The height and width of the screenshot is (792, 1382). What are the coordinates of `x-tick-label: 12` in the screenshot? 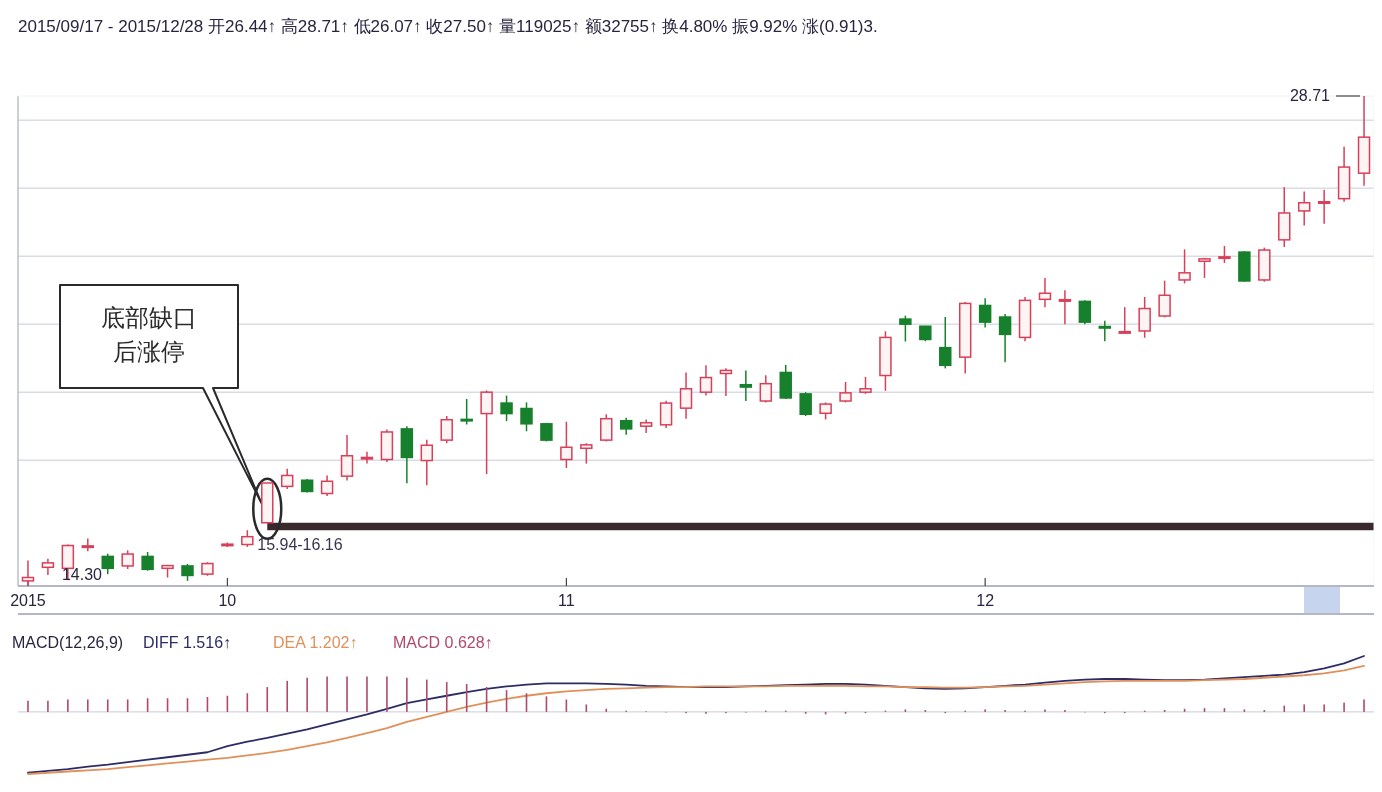 It's located at (985, 600).